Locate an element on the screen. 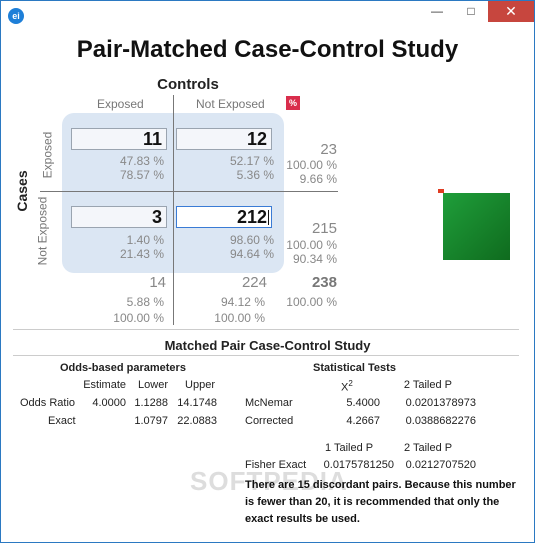 This screenshot has width=535, height=543. exact-upper: 22.0883 is located at coordinates (197, 421).